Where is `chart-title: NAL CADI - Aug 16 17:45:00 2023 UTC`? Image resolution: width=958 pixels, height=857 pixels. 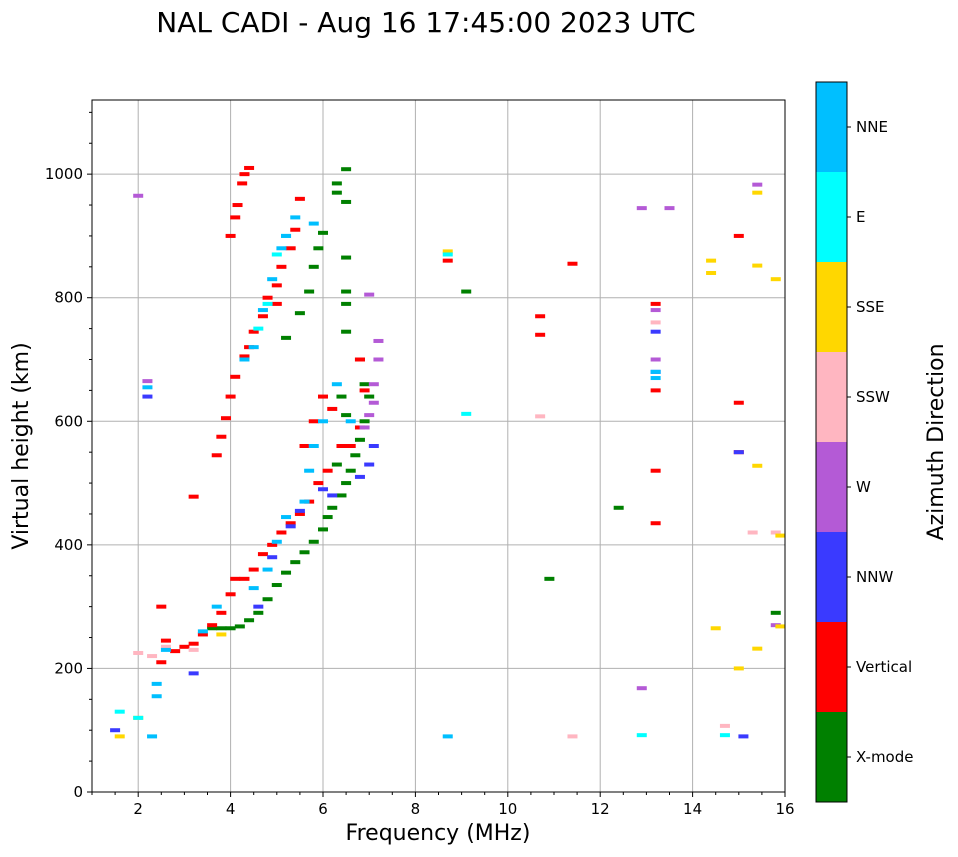
chart-title: NAL CADI - Aug 16 17:45:00 2023 UTC is located at coordinates (425, 22).